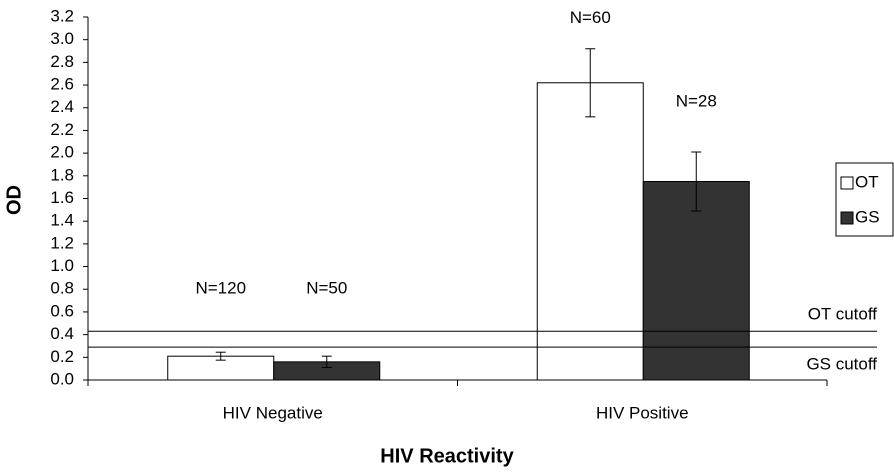 The image size is (894, 476). Describe the element at coordinates (62, 242) in the screenshot. I see `y-tick-label: 1.2` at that location.